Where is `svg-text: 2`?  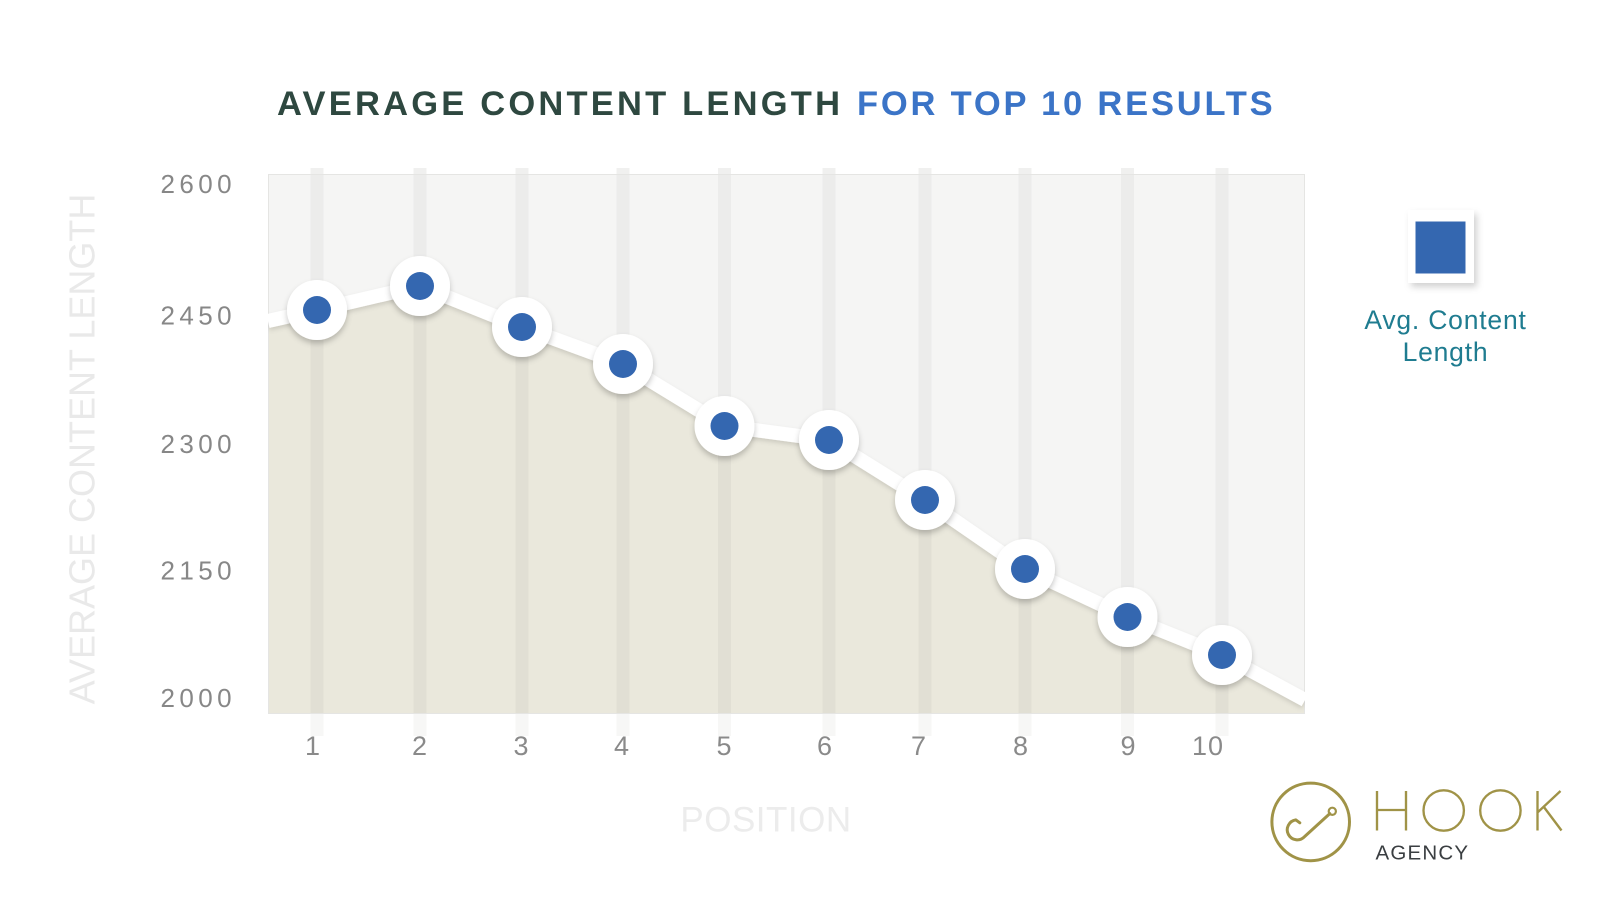
svg-text: 2 is located at coordinates (420, 746).